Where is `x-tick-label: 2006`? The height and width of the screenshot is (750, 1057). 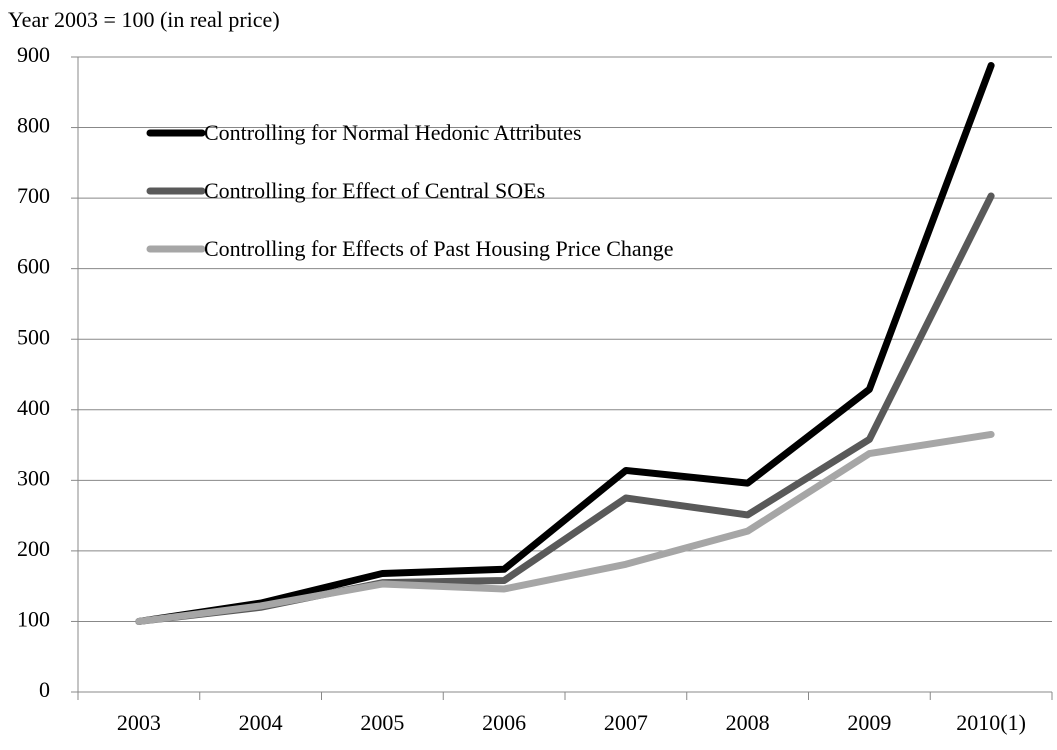 x-tick-label: 2006 is located at coordinates (504, 722).